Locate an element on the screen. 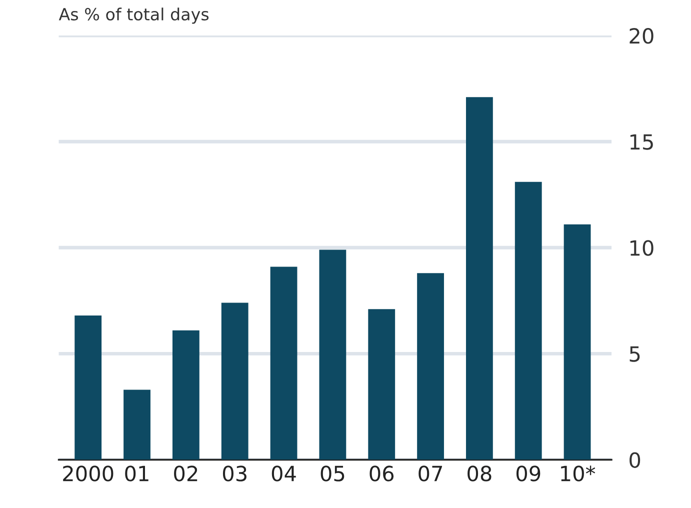  x-tick-label: 06 is located at coordinates (382, 474).